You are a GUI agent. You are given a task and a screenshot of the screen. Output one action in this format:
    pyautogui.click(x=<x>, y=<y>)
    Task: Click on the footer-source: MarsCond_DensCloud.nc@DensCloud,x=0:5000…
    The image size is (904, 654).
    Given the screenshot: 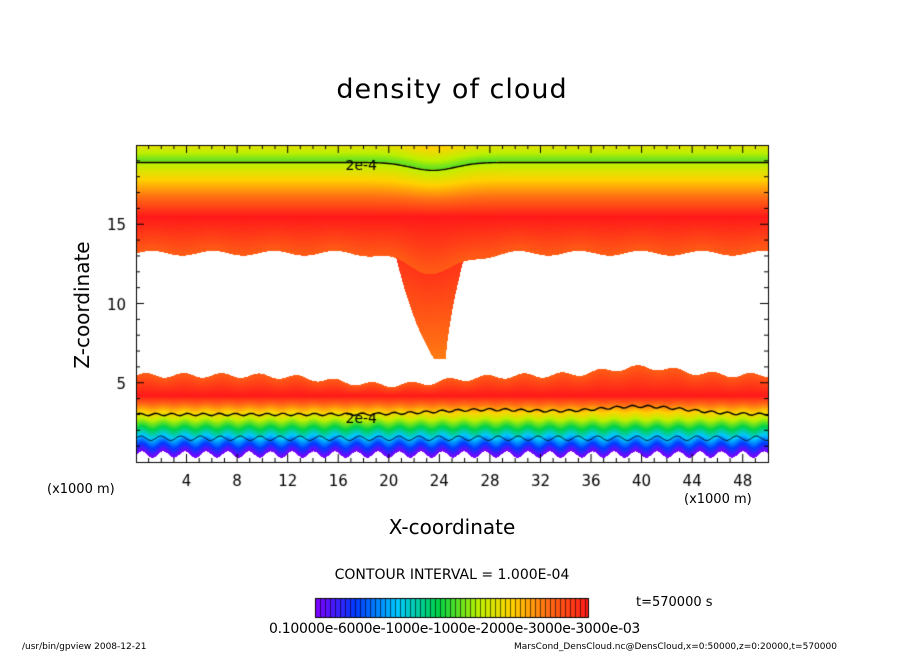 What is the action you would take?
    pyautogui.click(x=675, y=647)
    